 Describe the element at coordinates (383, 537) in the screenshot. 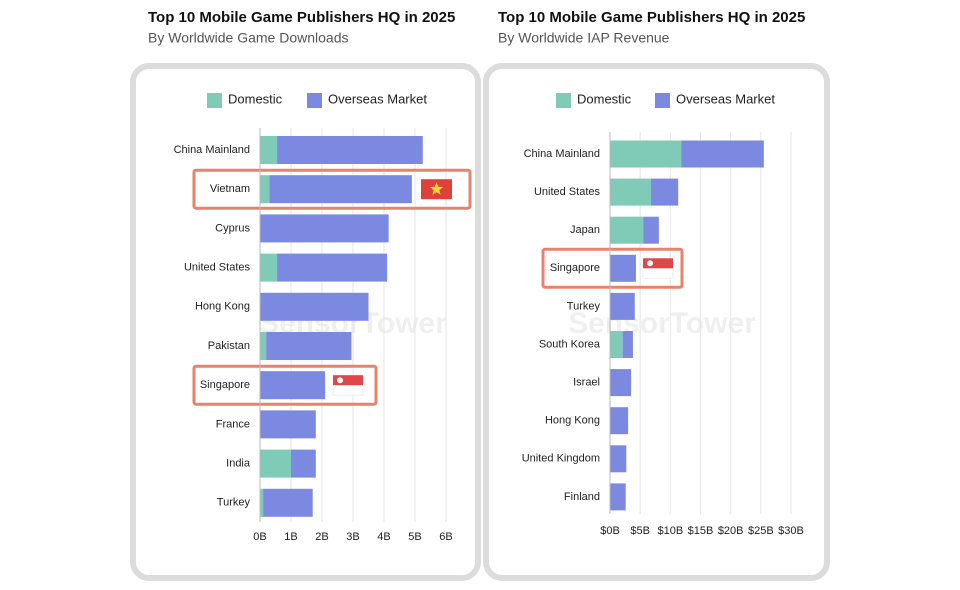

I see `x-tick-label: 4B` at that location.